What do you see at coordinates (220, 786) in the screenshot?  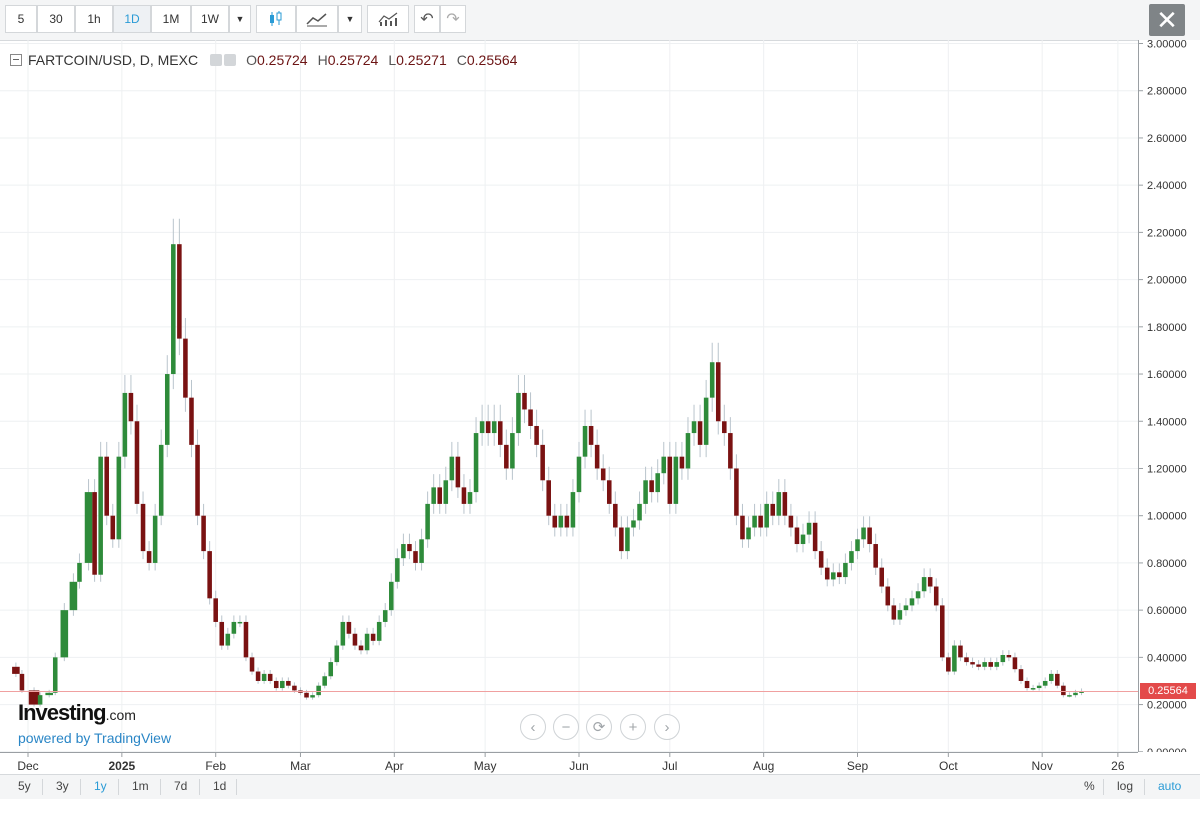 I see `range-1d-button: 1d` at bounding box center [220, 786].